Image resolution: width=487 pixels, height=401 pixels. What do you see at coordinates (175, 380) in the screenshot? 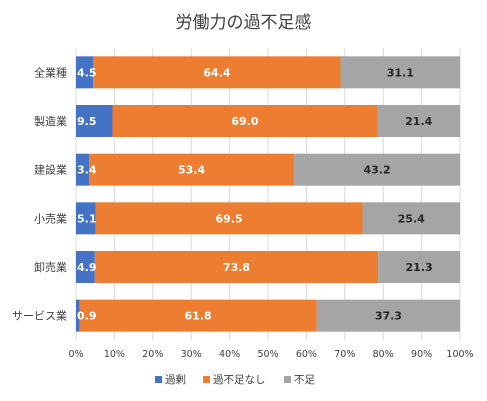
I see `legend-label: 過剰` at bounding box center [175, 380].